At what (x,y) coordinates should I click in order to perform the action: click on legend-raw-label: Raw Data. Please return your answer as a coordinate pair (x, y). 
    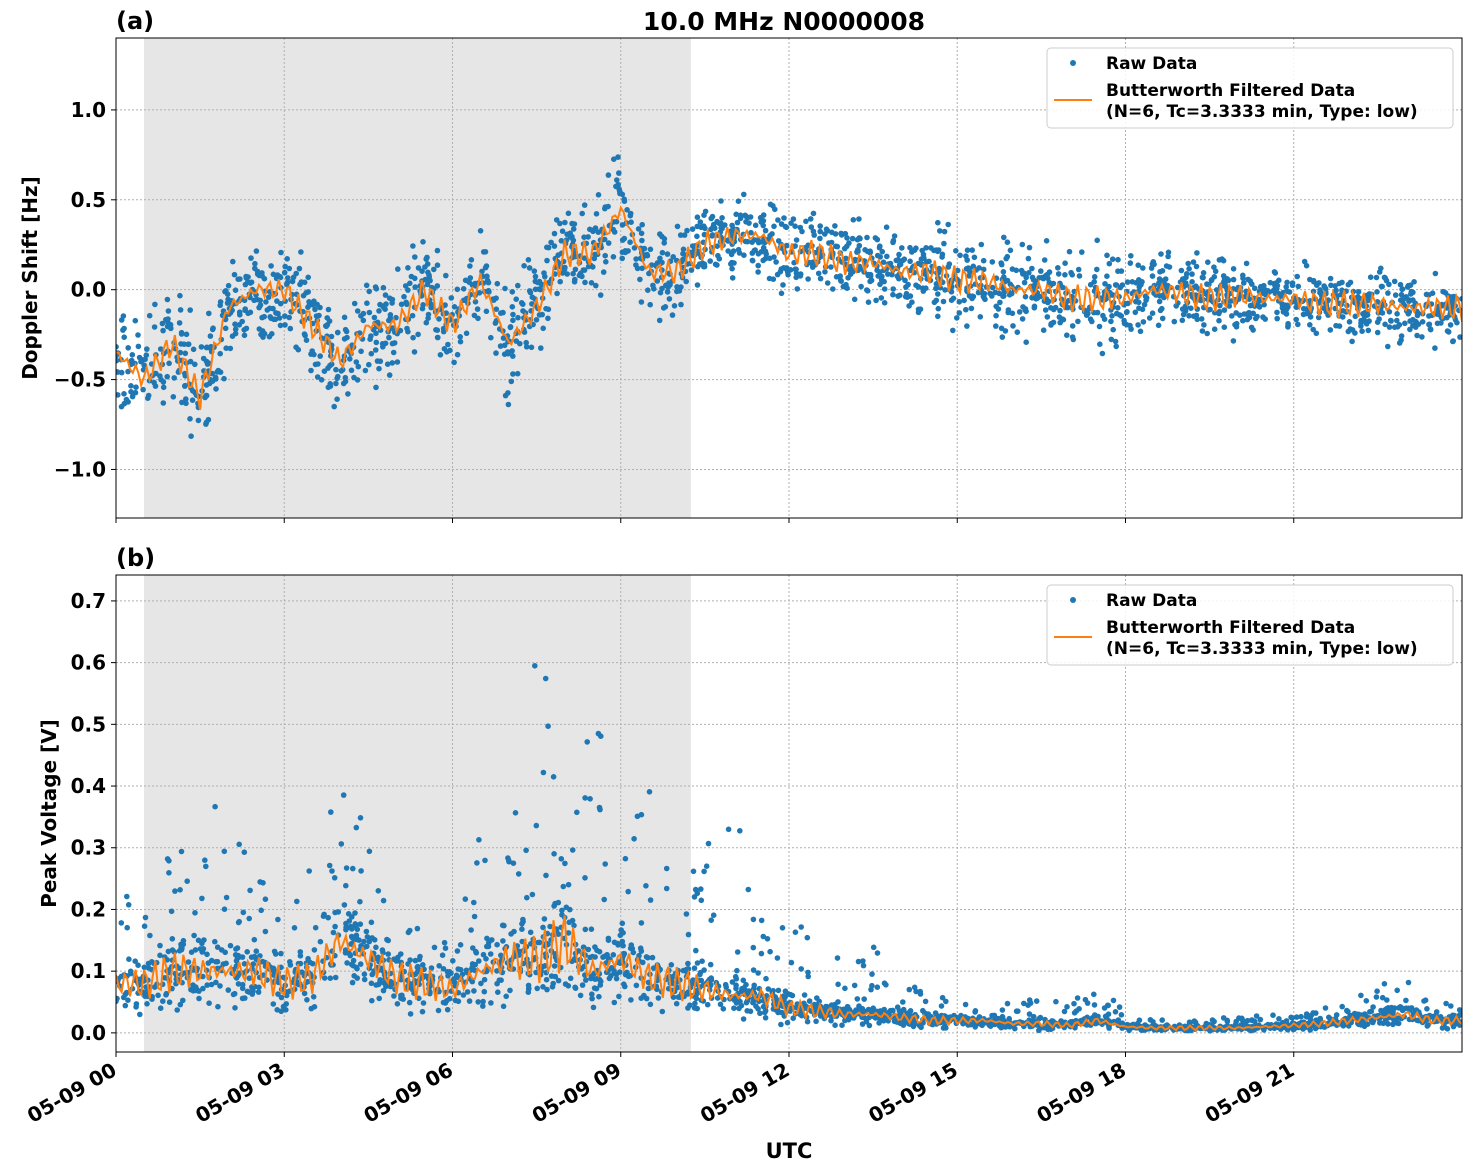
    Looking at the image, I should click on (1151, 64).